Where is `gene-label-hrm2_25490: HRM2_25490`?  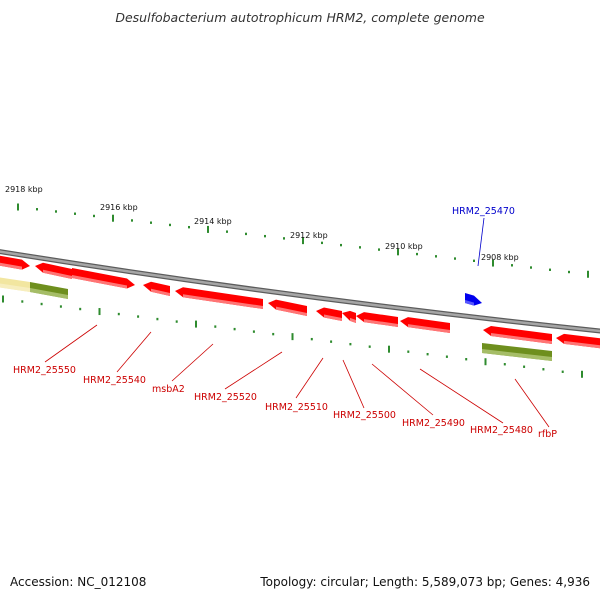
gene-label-hrm2_25490: HRM2_25490 is located at coordinates (433, 423).